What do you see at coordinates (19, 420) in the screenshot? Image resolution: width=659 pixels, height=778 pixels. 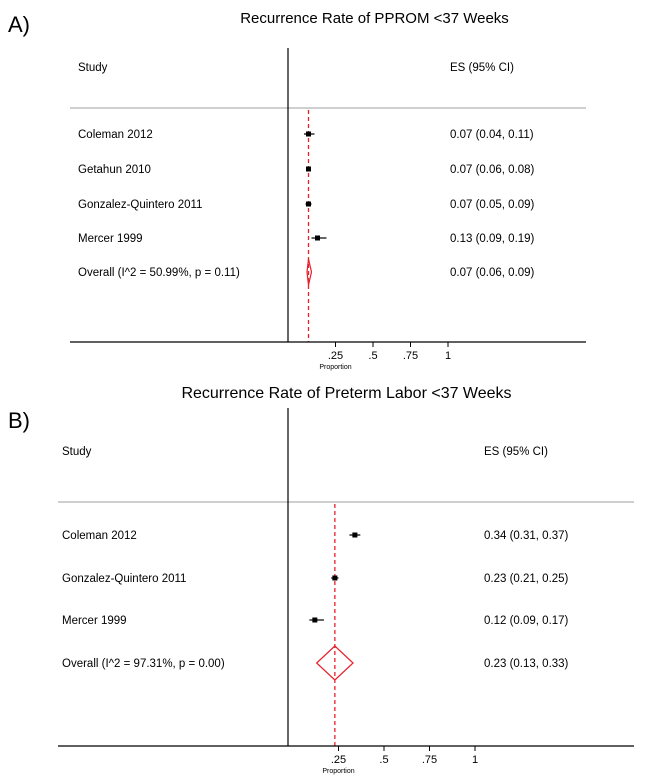 I see `panel-label-b: B)` at bounding box center [19, 420].